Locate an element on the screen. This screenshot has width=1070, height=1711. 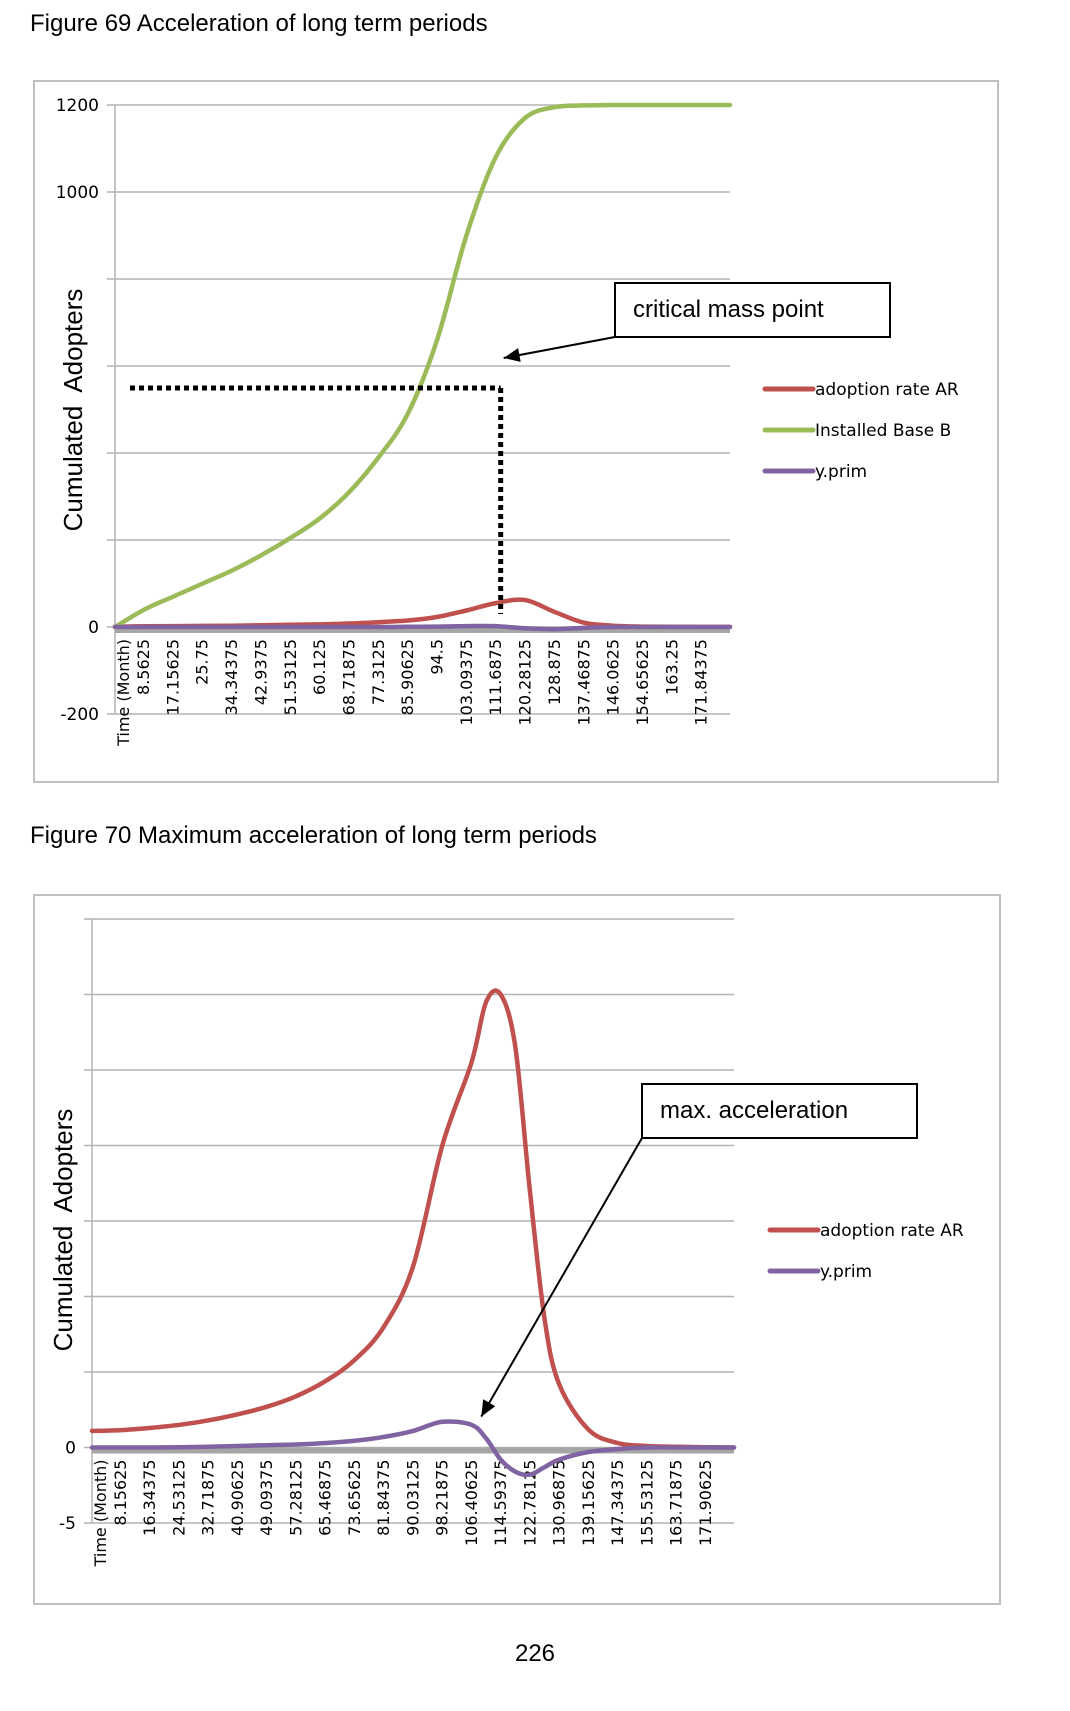
x-tick-label: 94.5 is located at coordinates (437, 657).